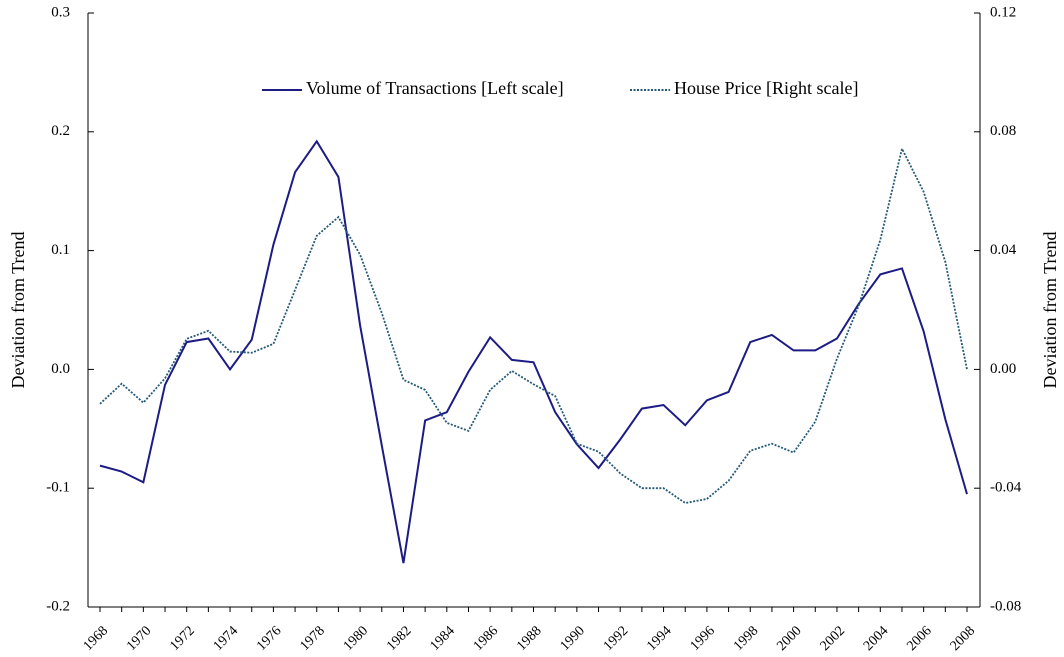  I want to click on y-tick-label: 0.0, so click(60, 369).